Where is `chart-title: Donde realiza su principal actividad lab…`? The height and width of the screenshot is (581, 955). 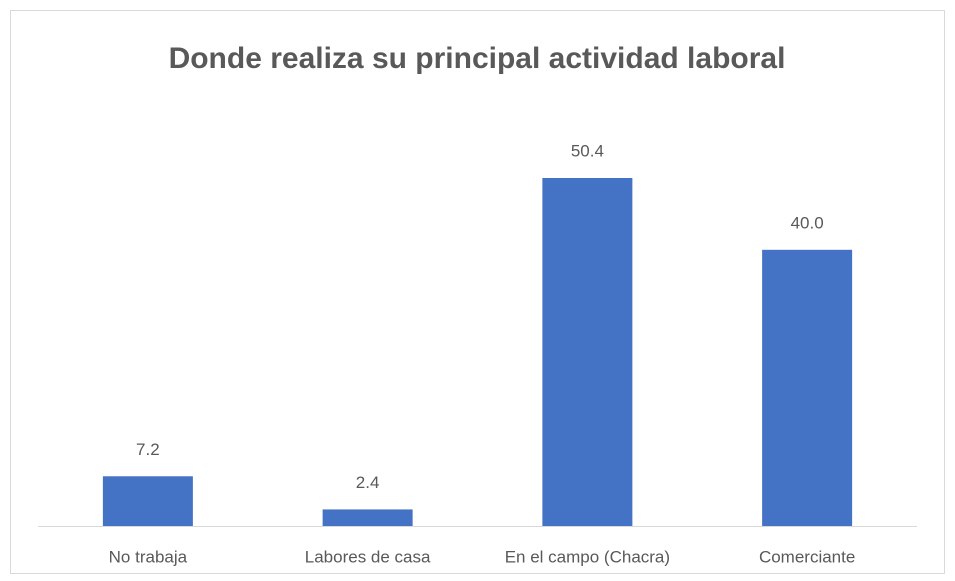 chart-title: Donde realiza su principal actividad lab… is located at coordinates (477, 58).